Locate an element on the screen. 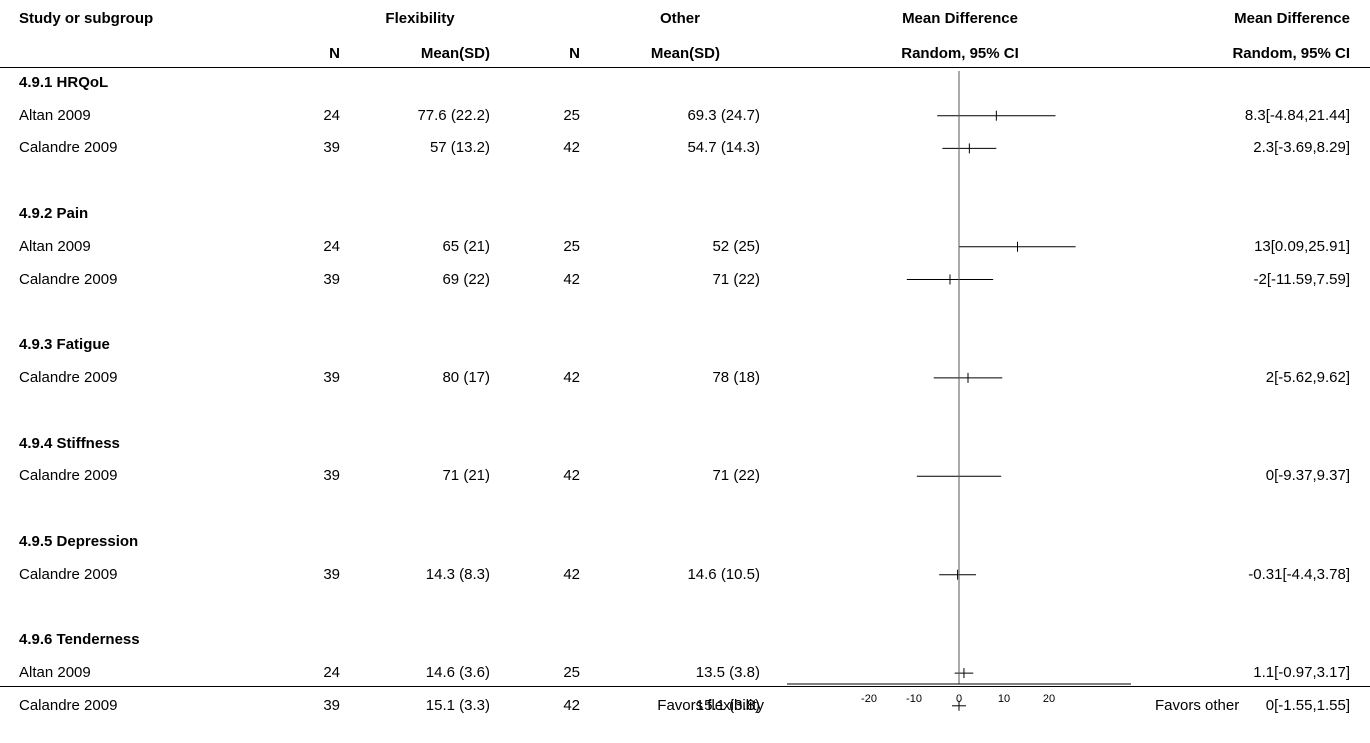  method-header-right: Random, 95% CI is located at coordinates (1291, 53).